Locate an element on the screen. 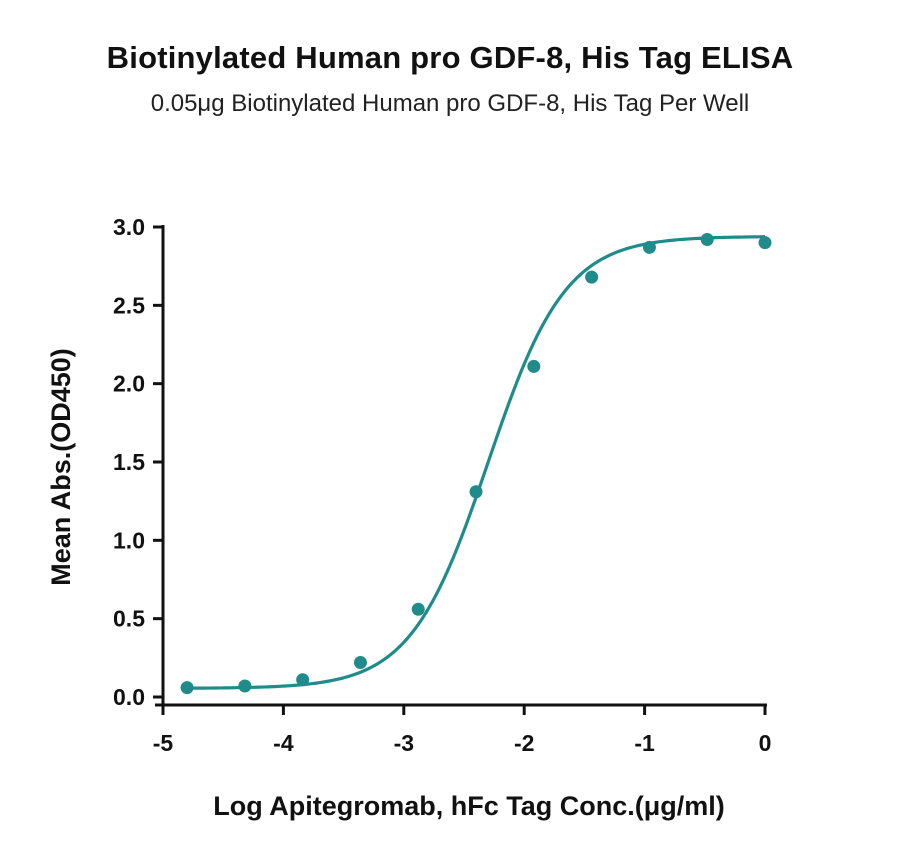 Image resolution: width=900 pixels, height=855 pixels. y-axis-title: Mean Abs.(OD450) is located at coordinates (61, 467).